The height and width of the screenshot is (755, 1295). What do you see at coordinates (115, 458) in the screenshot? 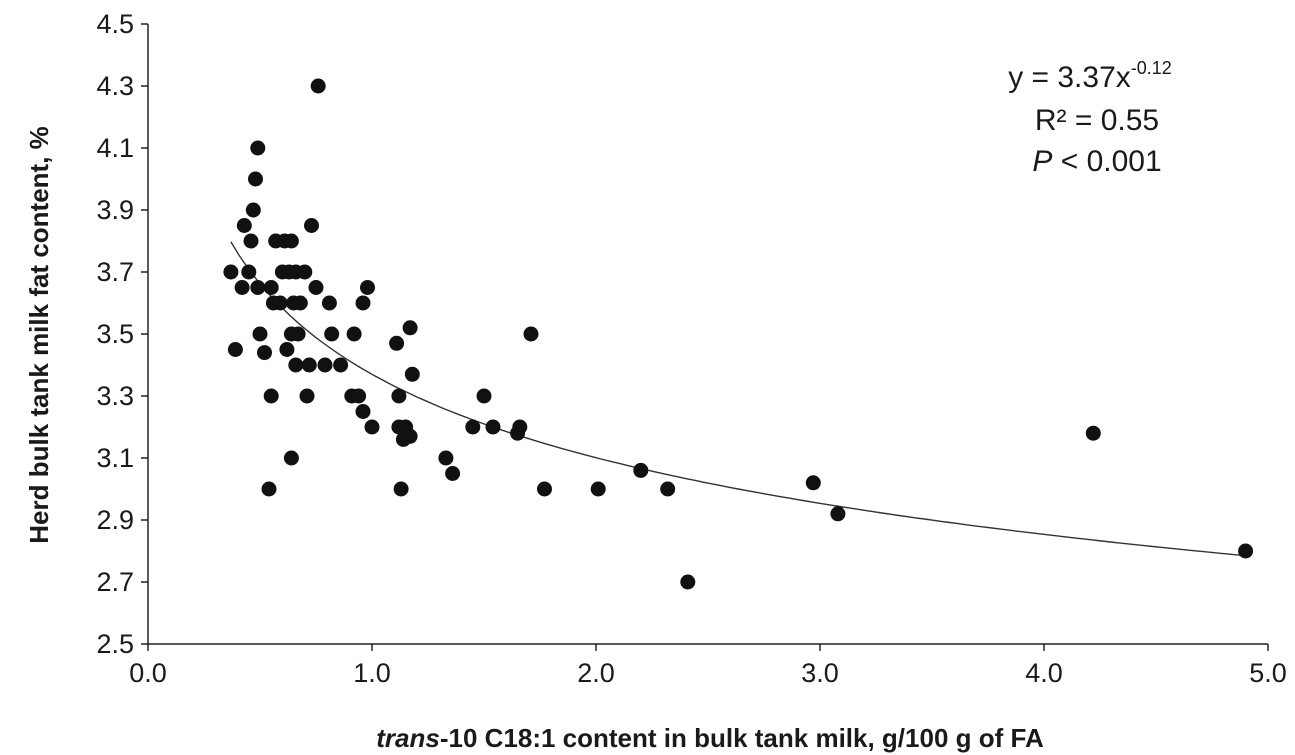
I see `y-tick-label: 3.1` at bounding box center [115, 458].